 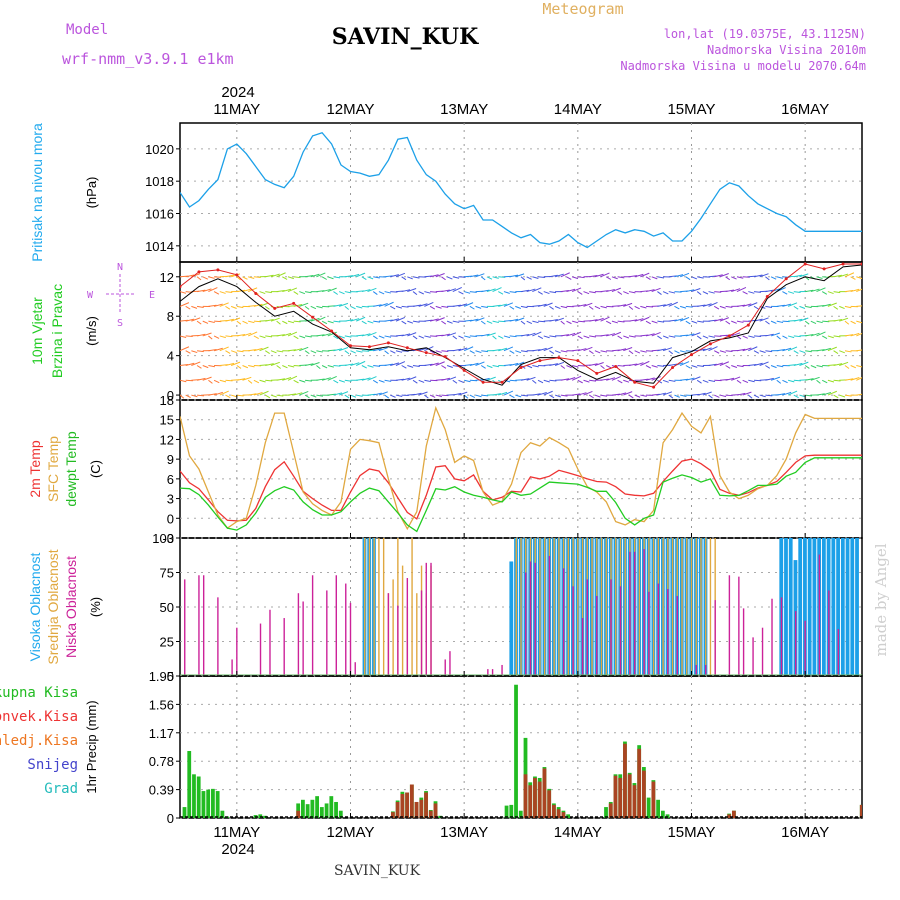 What do you see at coordinates (159, 181) in the screenshot?
I see `y-tick-label: 1018` at bounding box center [159, 181].